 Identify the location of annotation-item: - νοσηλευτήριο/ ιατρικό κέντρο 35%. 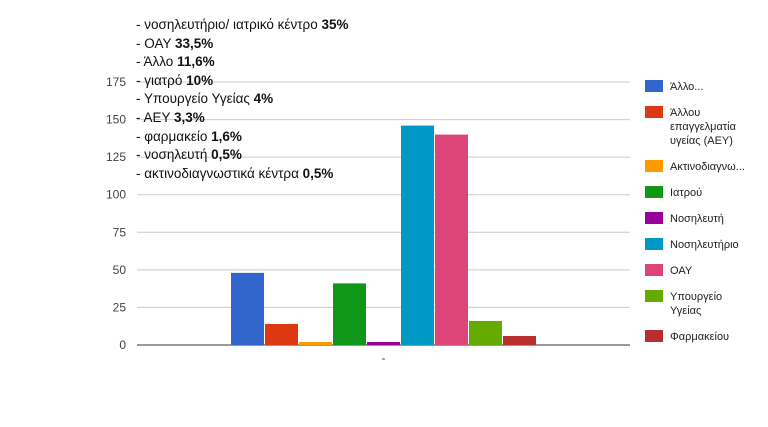
(242, 25).